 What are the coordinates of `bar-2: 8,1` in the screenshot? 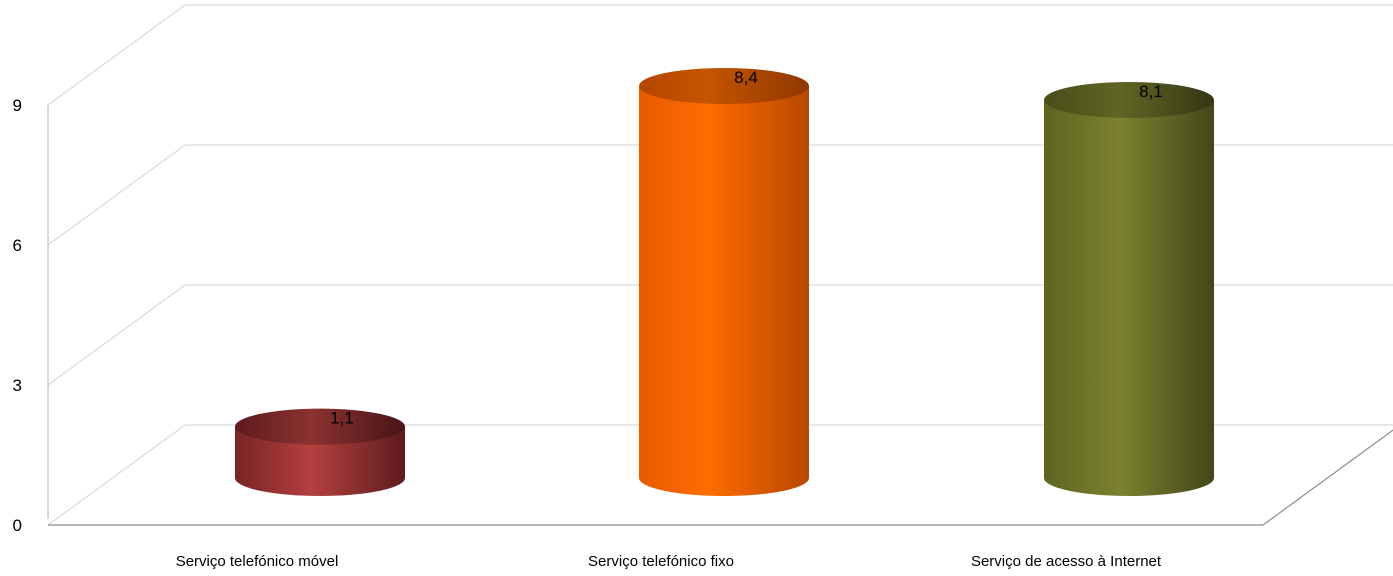 It's located at (1129, 289).